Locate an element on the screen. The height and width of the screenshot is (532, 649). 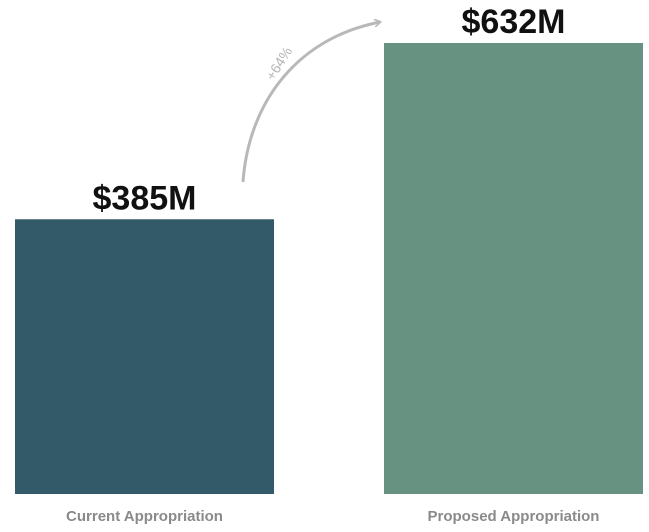
category-label: Current Appropriation is located at coordinates (144, 516).